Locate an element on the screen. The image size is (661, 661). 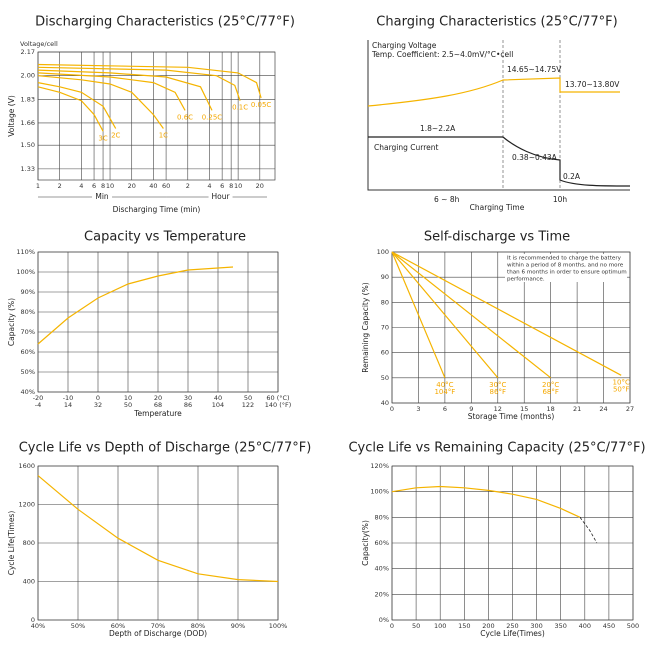
series-sublabel: 68°F is located at coordinates (550, 392).